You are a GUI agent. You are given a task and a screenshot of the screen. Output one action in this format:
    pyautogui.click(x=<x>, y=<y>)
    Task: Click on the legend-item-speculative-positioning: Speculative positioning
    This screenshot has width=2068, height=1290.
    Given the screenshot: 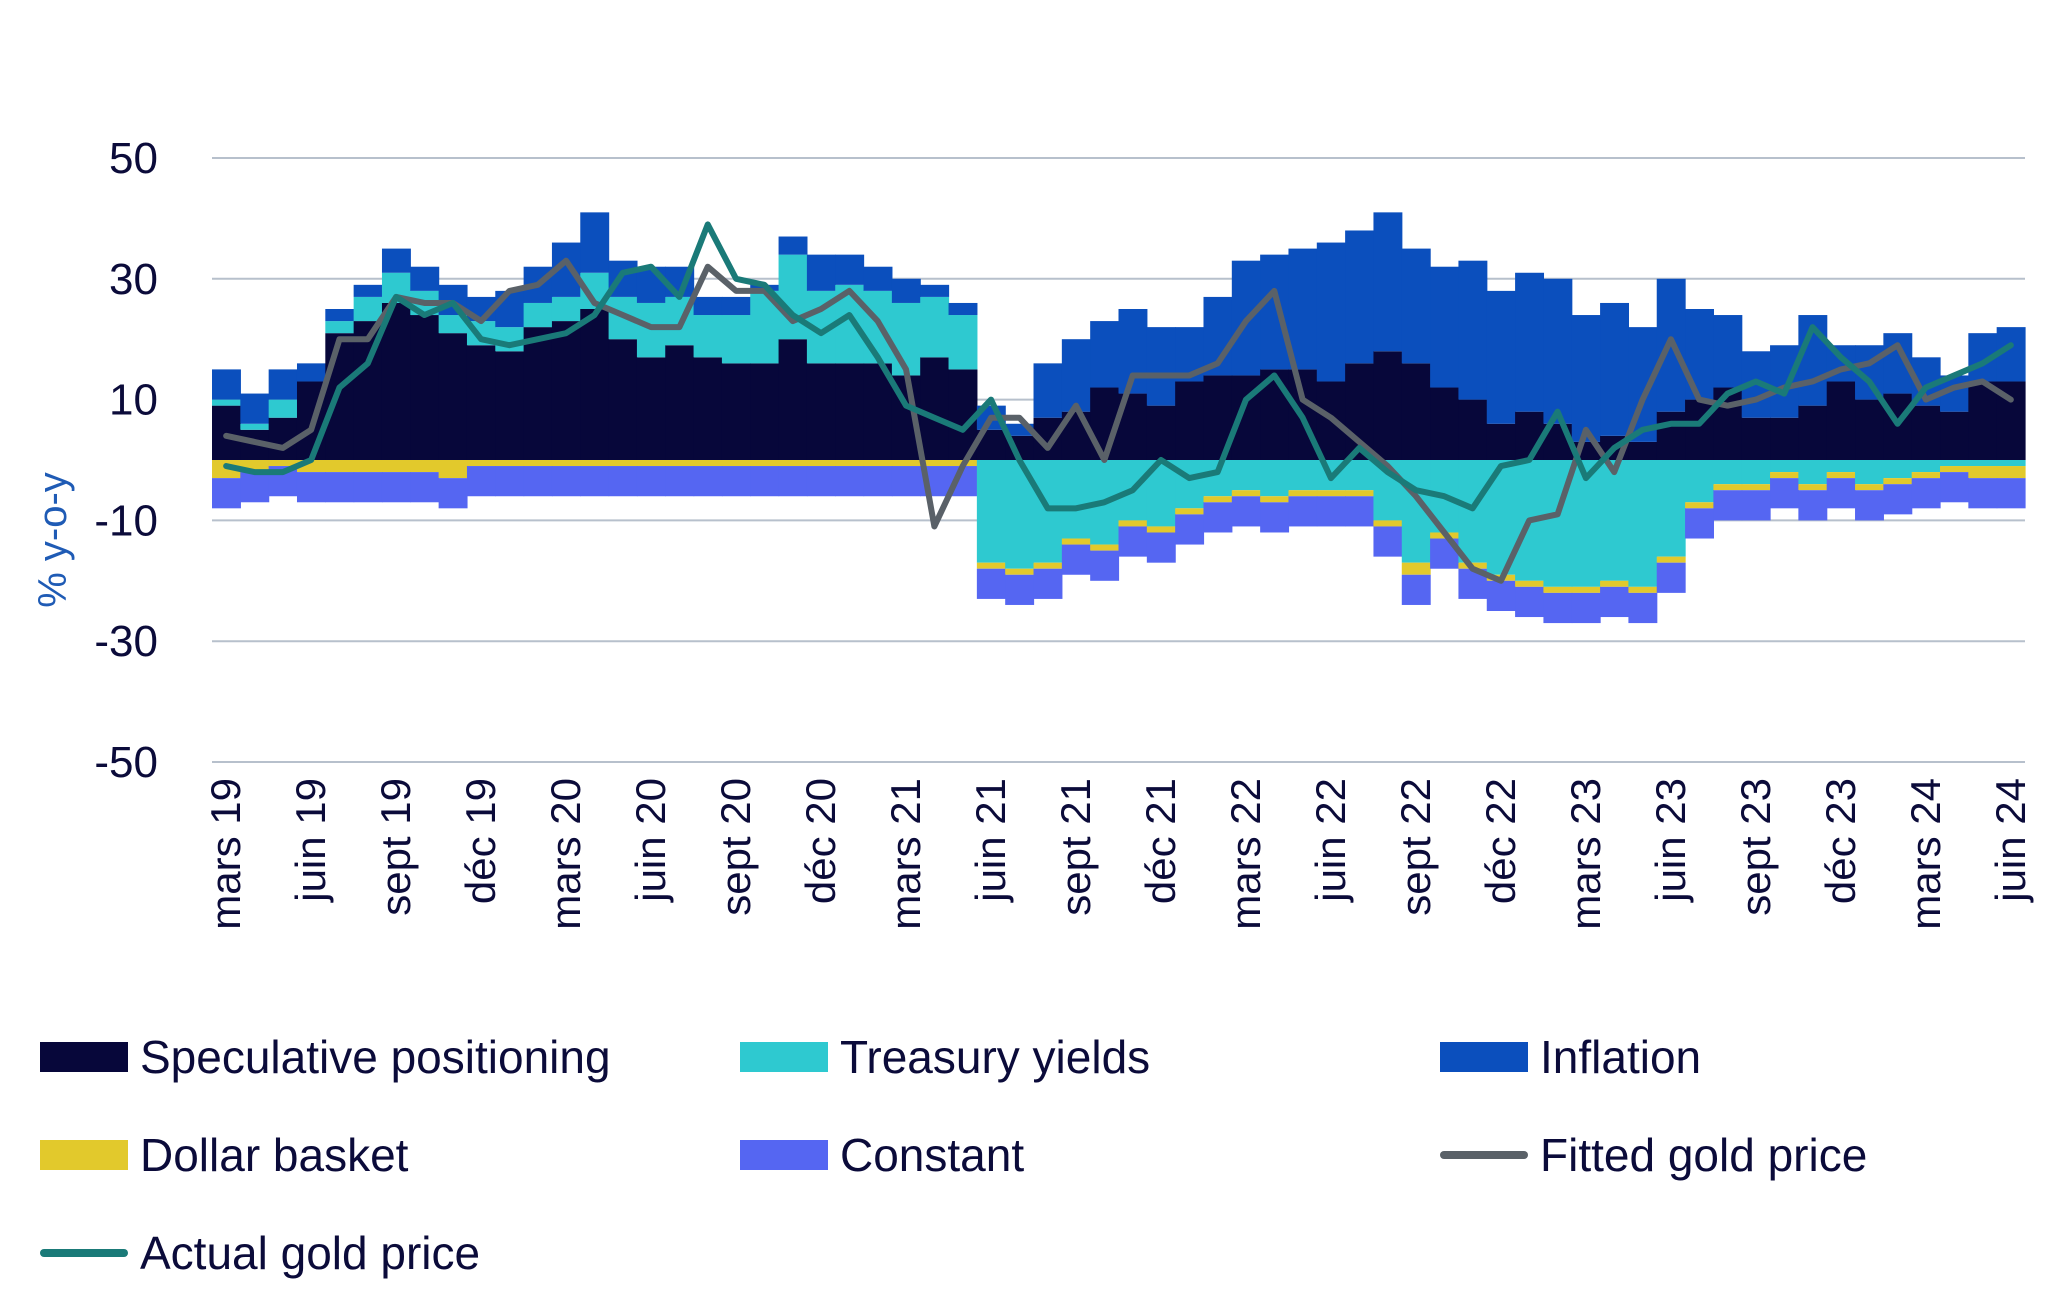 What is the action you would take?
    pyautogui.click(x=325, y=1057)
    